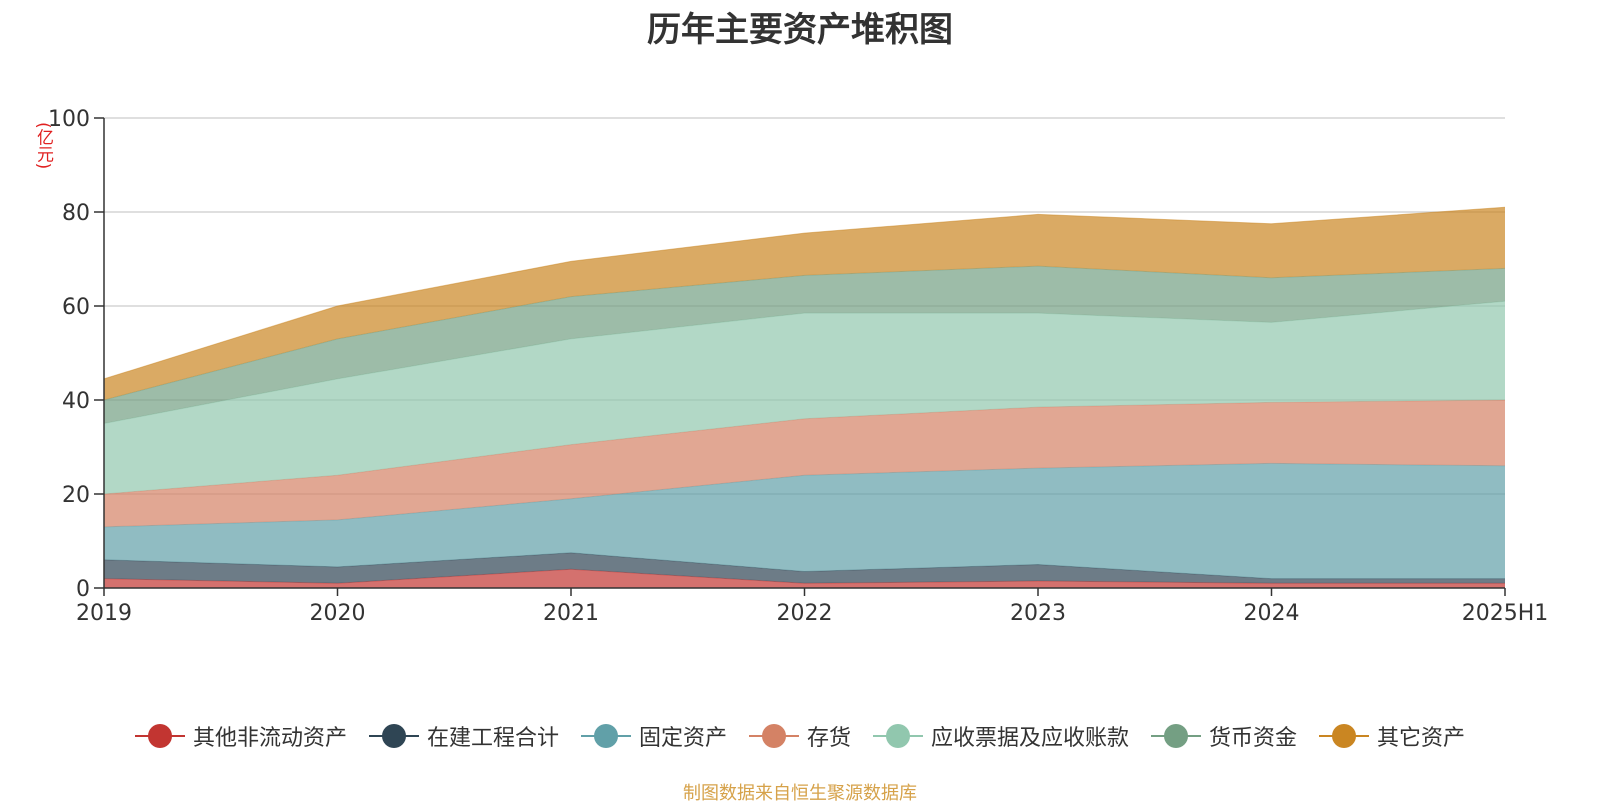 The height and width of the screenshot is (805, 1600). I want to click on legend-label: 存货, so click(828, 738).